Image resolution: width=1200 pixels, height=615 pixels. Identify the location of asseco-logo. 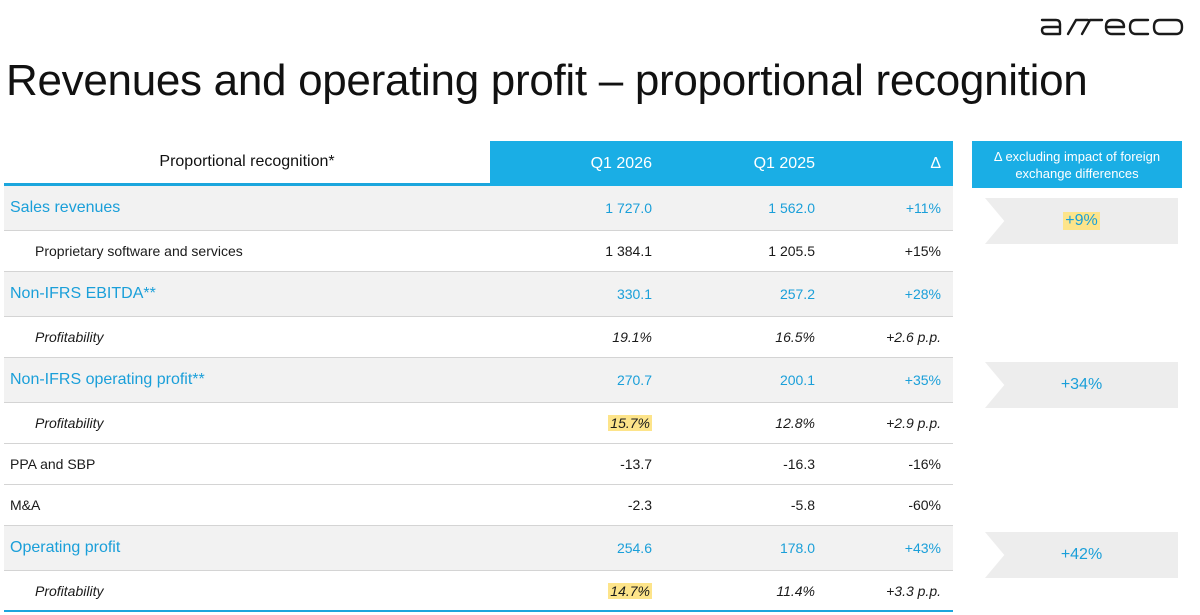
(1112, 27).